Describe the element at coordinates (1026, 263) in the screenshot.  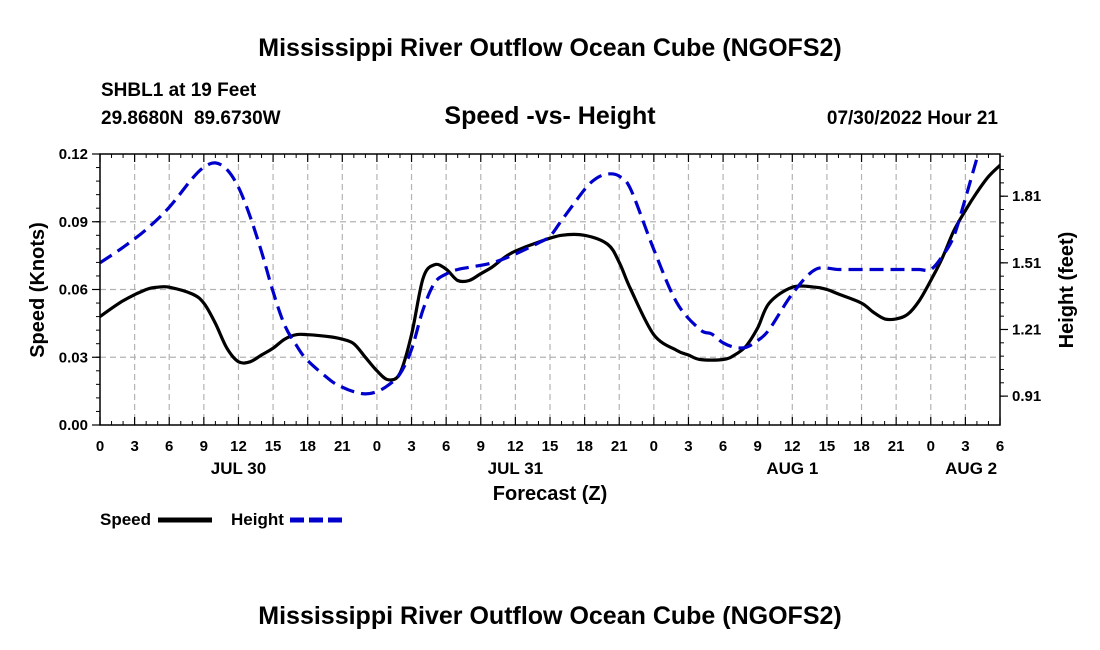
I see `y-right-tick-label: 1.51` at that location.